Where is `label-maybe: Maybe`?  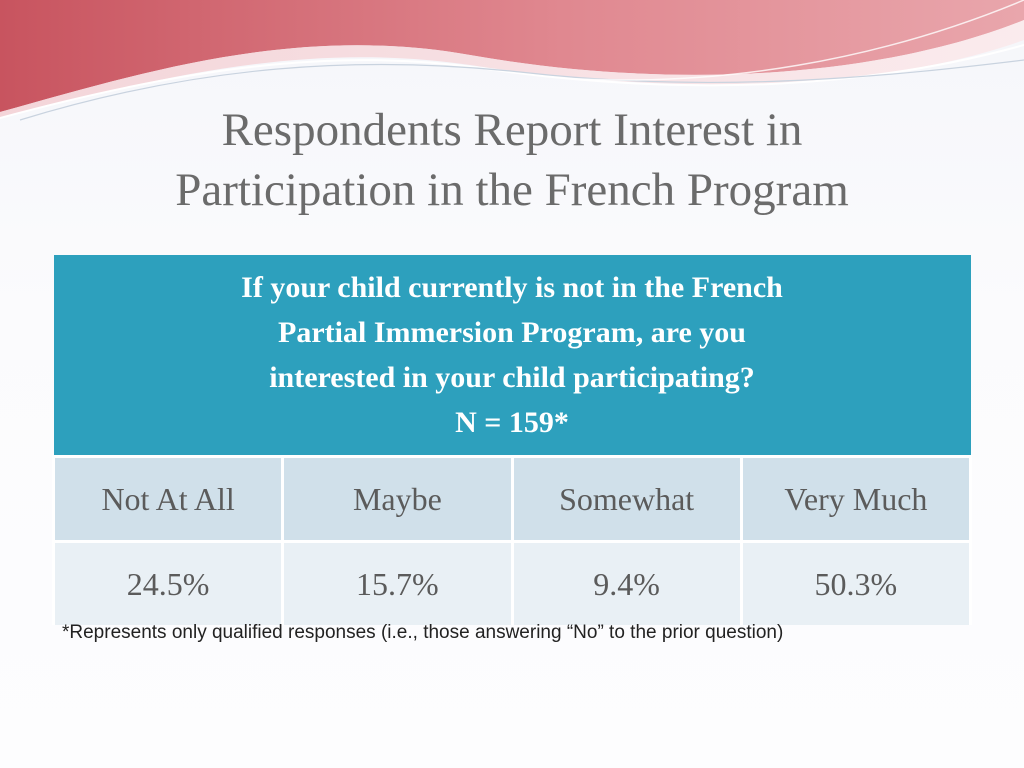
label-maybe: Maybe is located at coordinates (397, 499).